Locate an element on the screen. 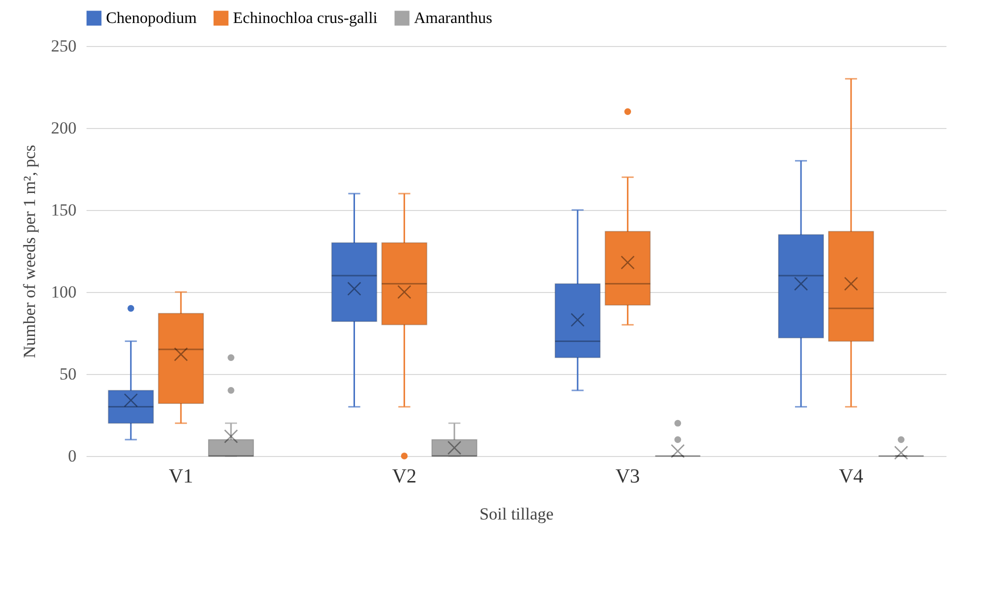 The image size is (998, 613). x-tick-label: V3 is located at coordinates (627, 477).